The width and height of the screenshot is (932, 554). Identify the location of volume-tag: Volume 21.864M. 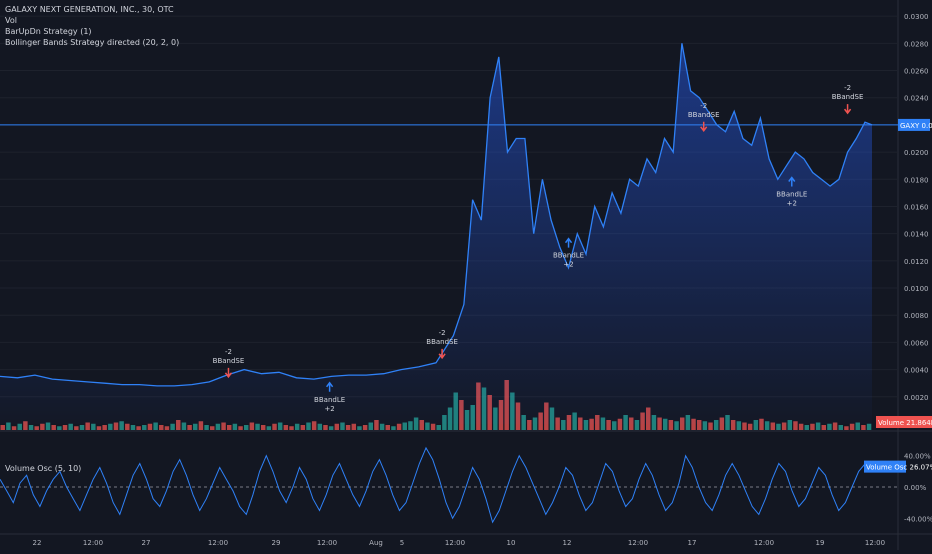
(905, 423).